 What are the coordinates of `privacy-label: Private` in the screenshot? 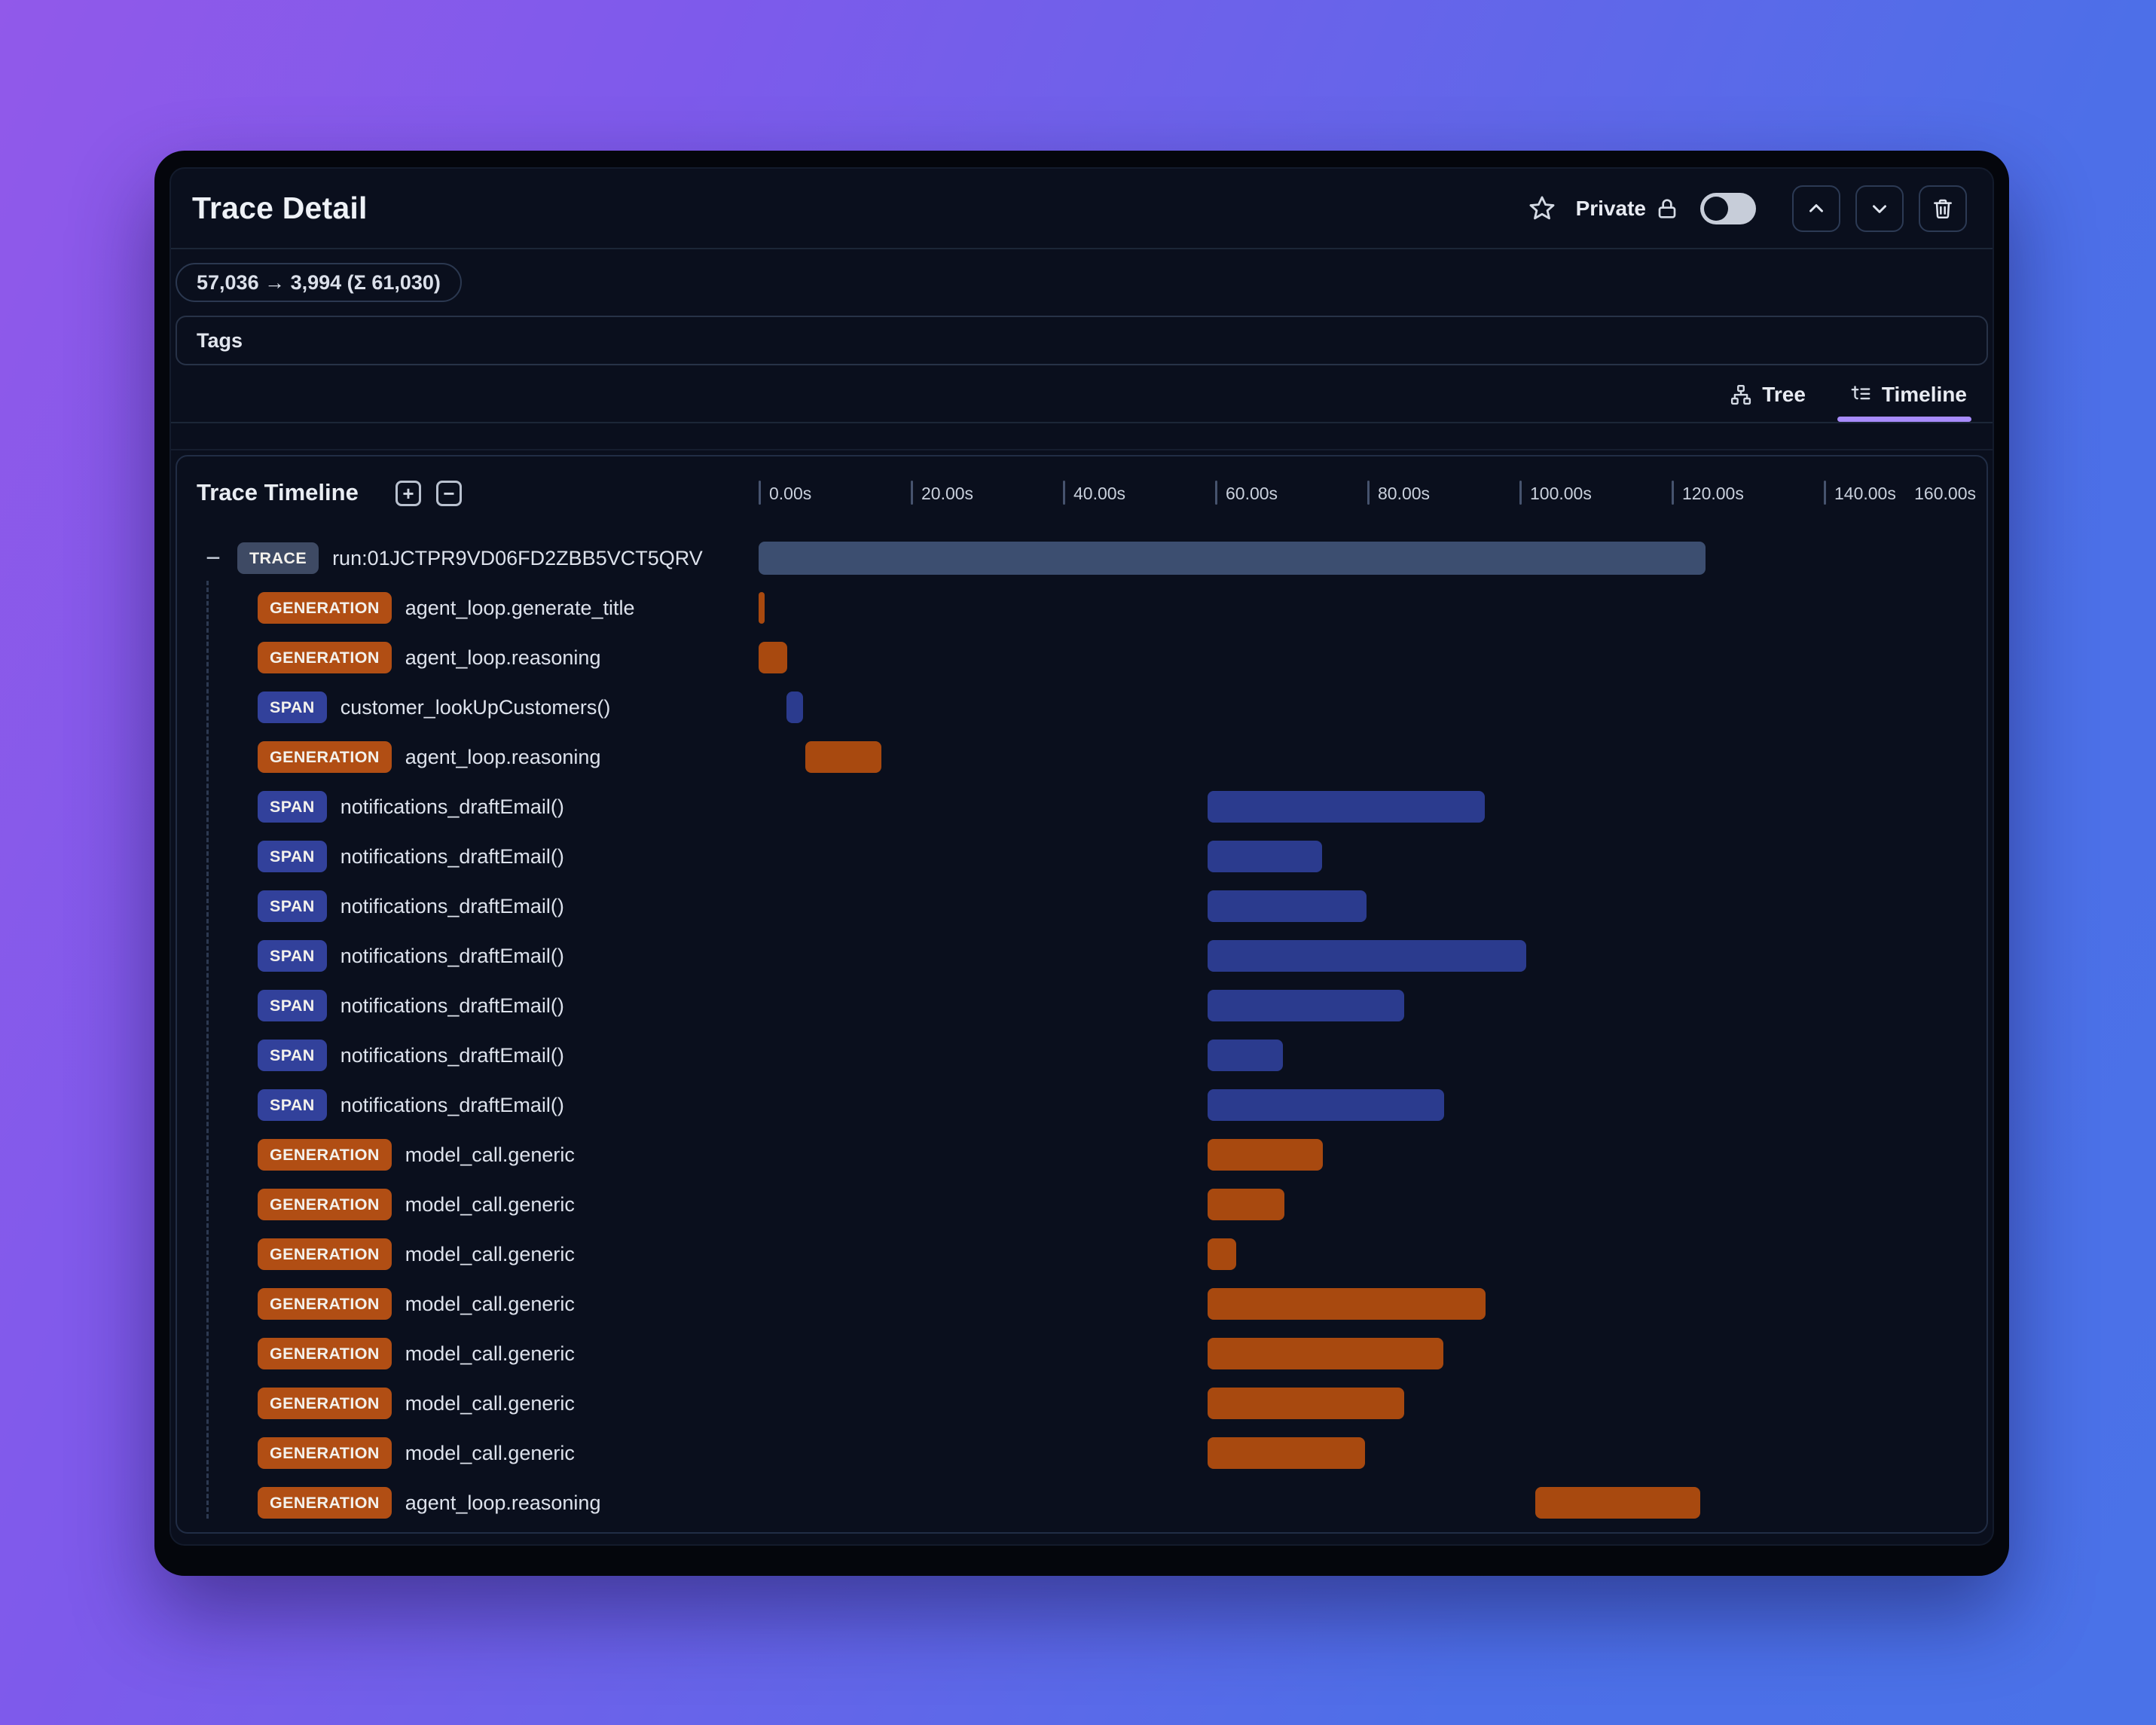 It's located at (1610, 208).